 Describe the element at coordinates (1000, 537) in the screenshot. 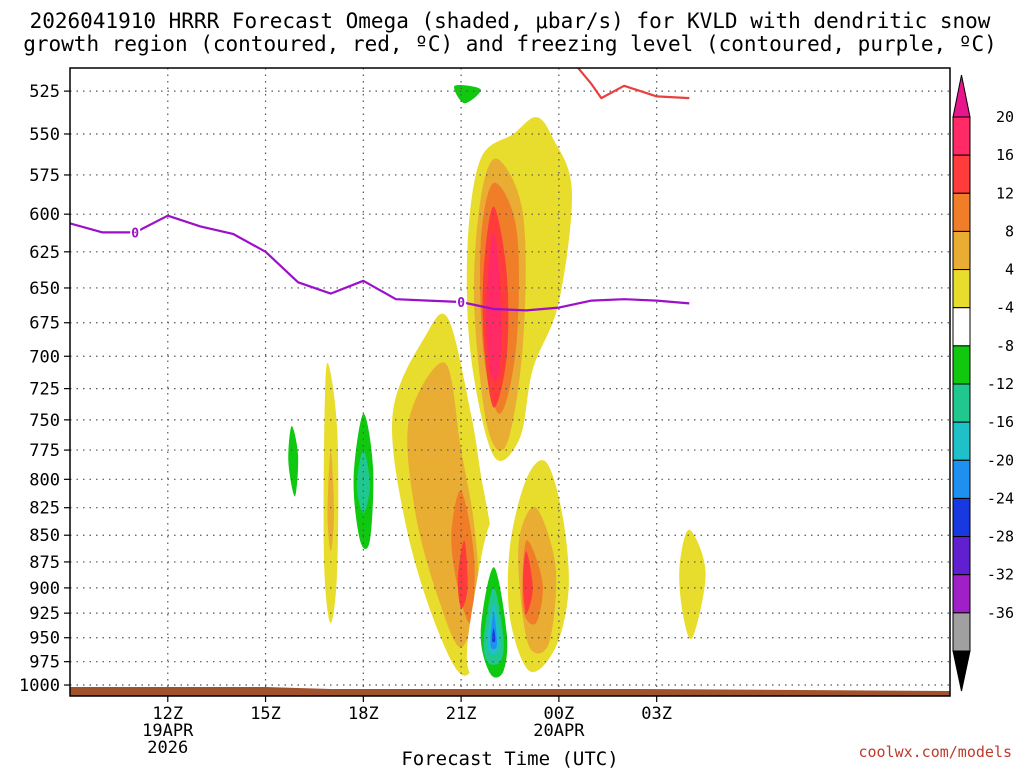

I see `colorbar-label-11: -28` at that location.